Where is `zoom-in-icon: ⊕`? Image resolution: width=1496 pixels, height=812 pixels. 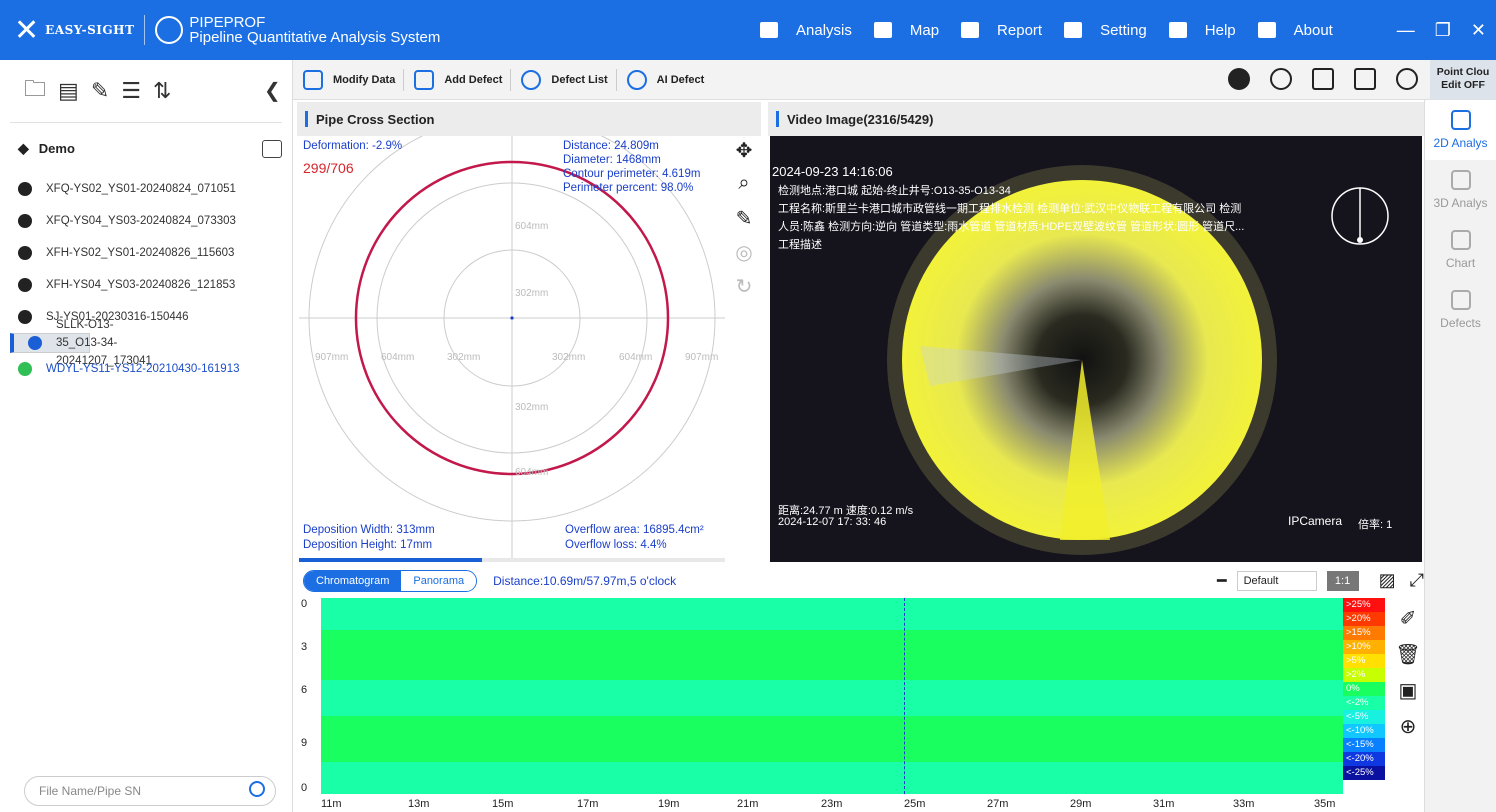 zoom-in-icon: ⊕ is located at coordinates (1408, 727).